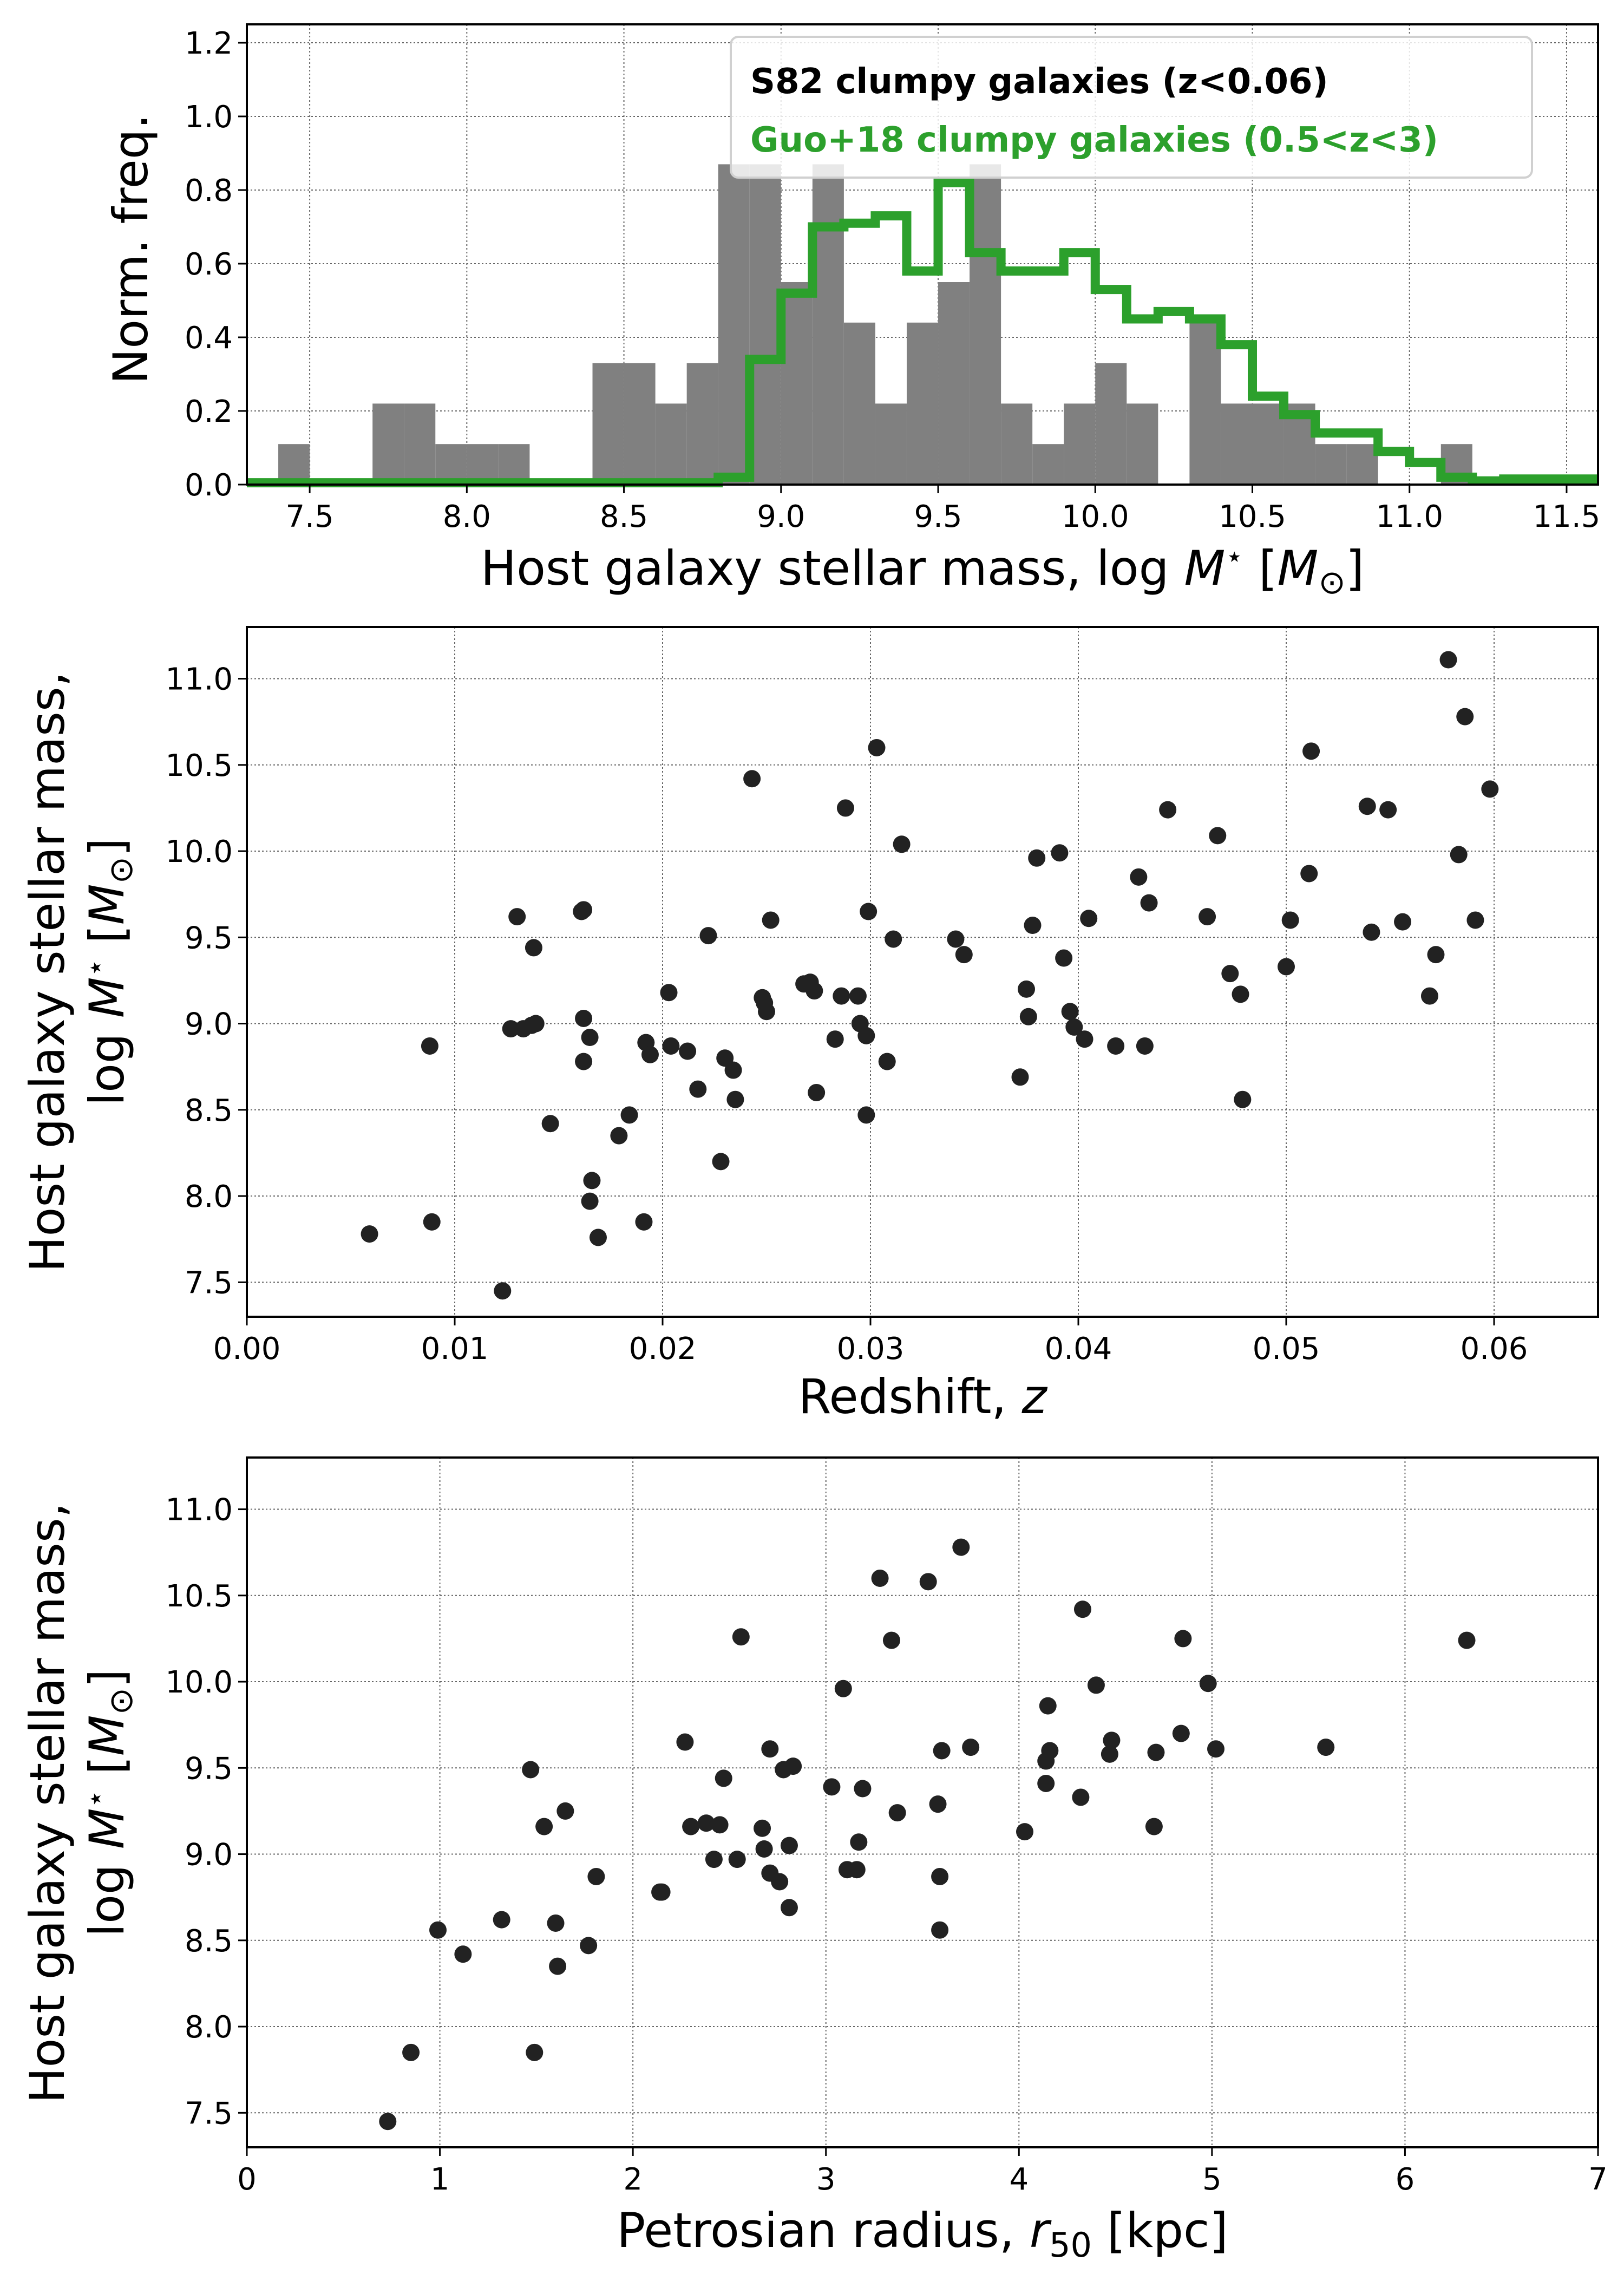  Describe the element at coordinates (95, 1799) in the screenshot. I see `radius-y-label-star: ⋆` at that location.